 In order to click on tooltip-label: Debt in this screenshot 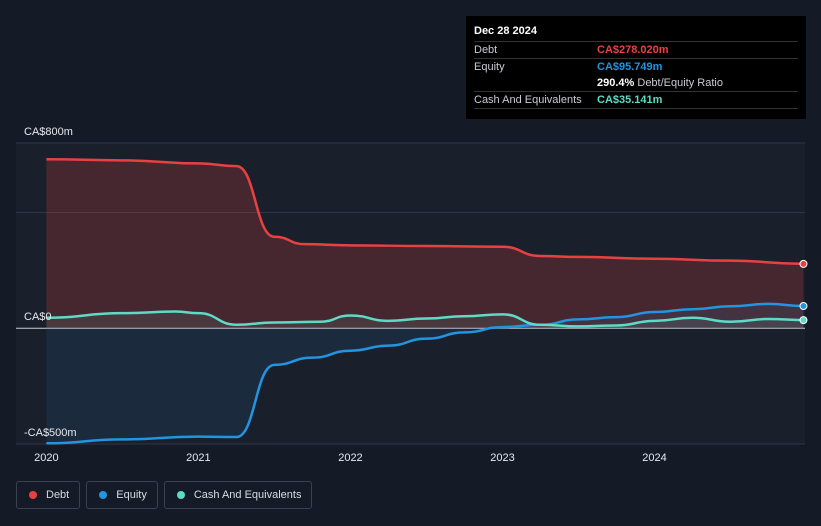, I will do `click(486, 50)`.